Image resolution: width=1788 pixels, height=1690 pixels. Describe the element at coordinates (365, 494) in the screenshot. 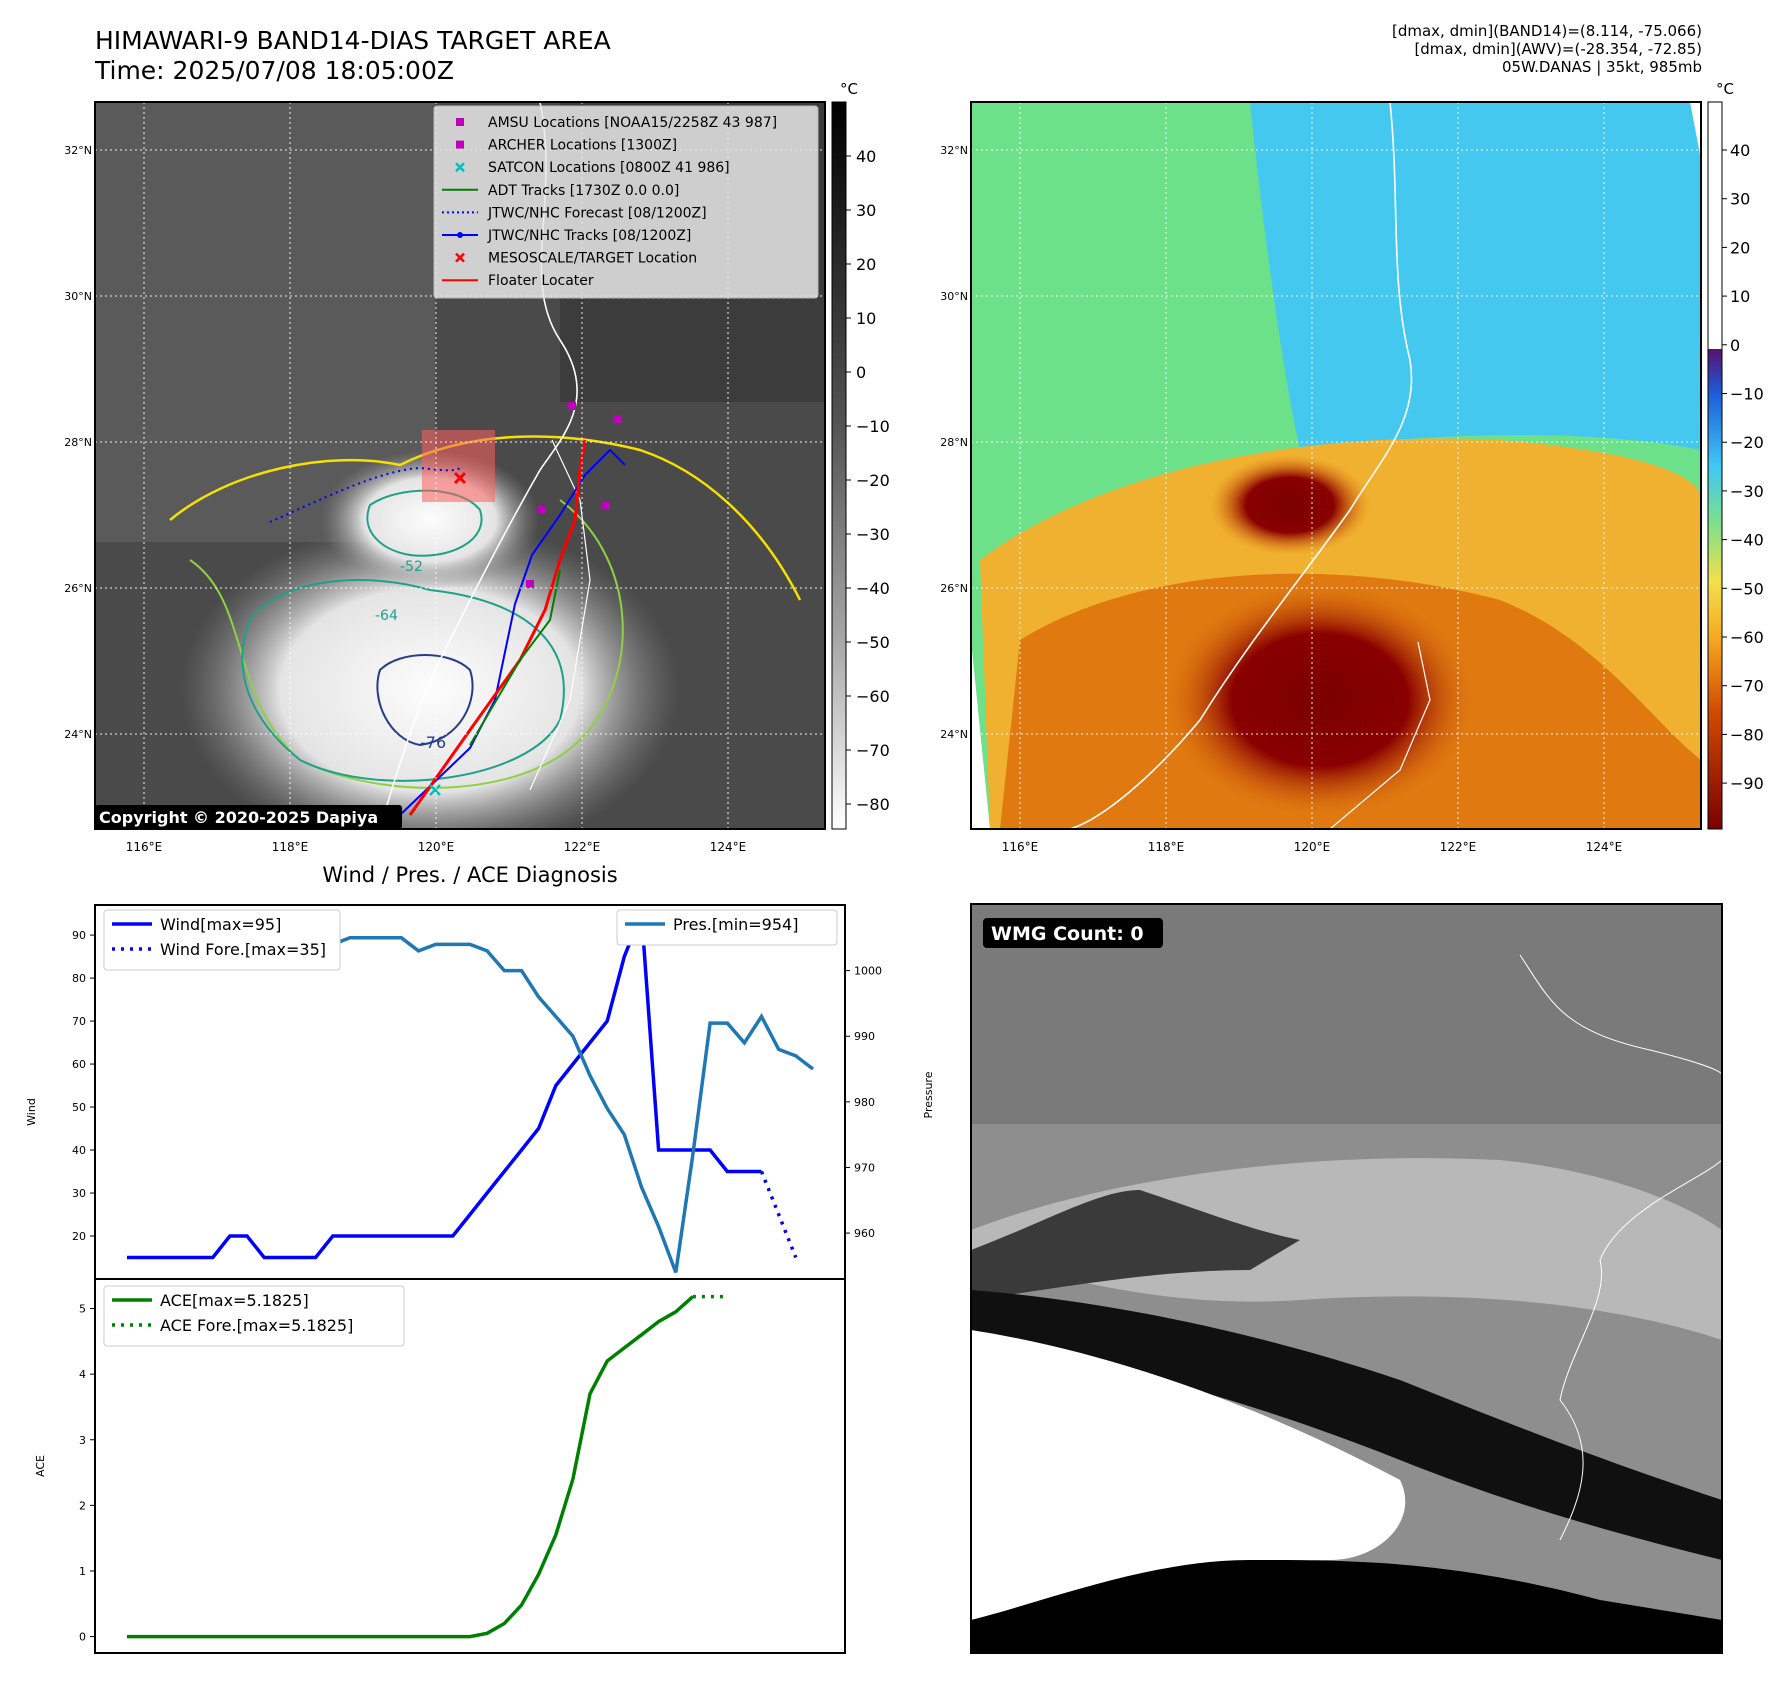

I see `jtwc-forecast-track` at that location.